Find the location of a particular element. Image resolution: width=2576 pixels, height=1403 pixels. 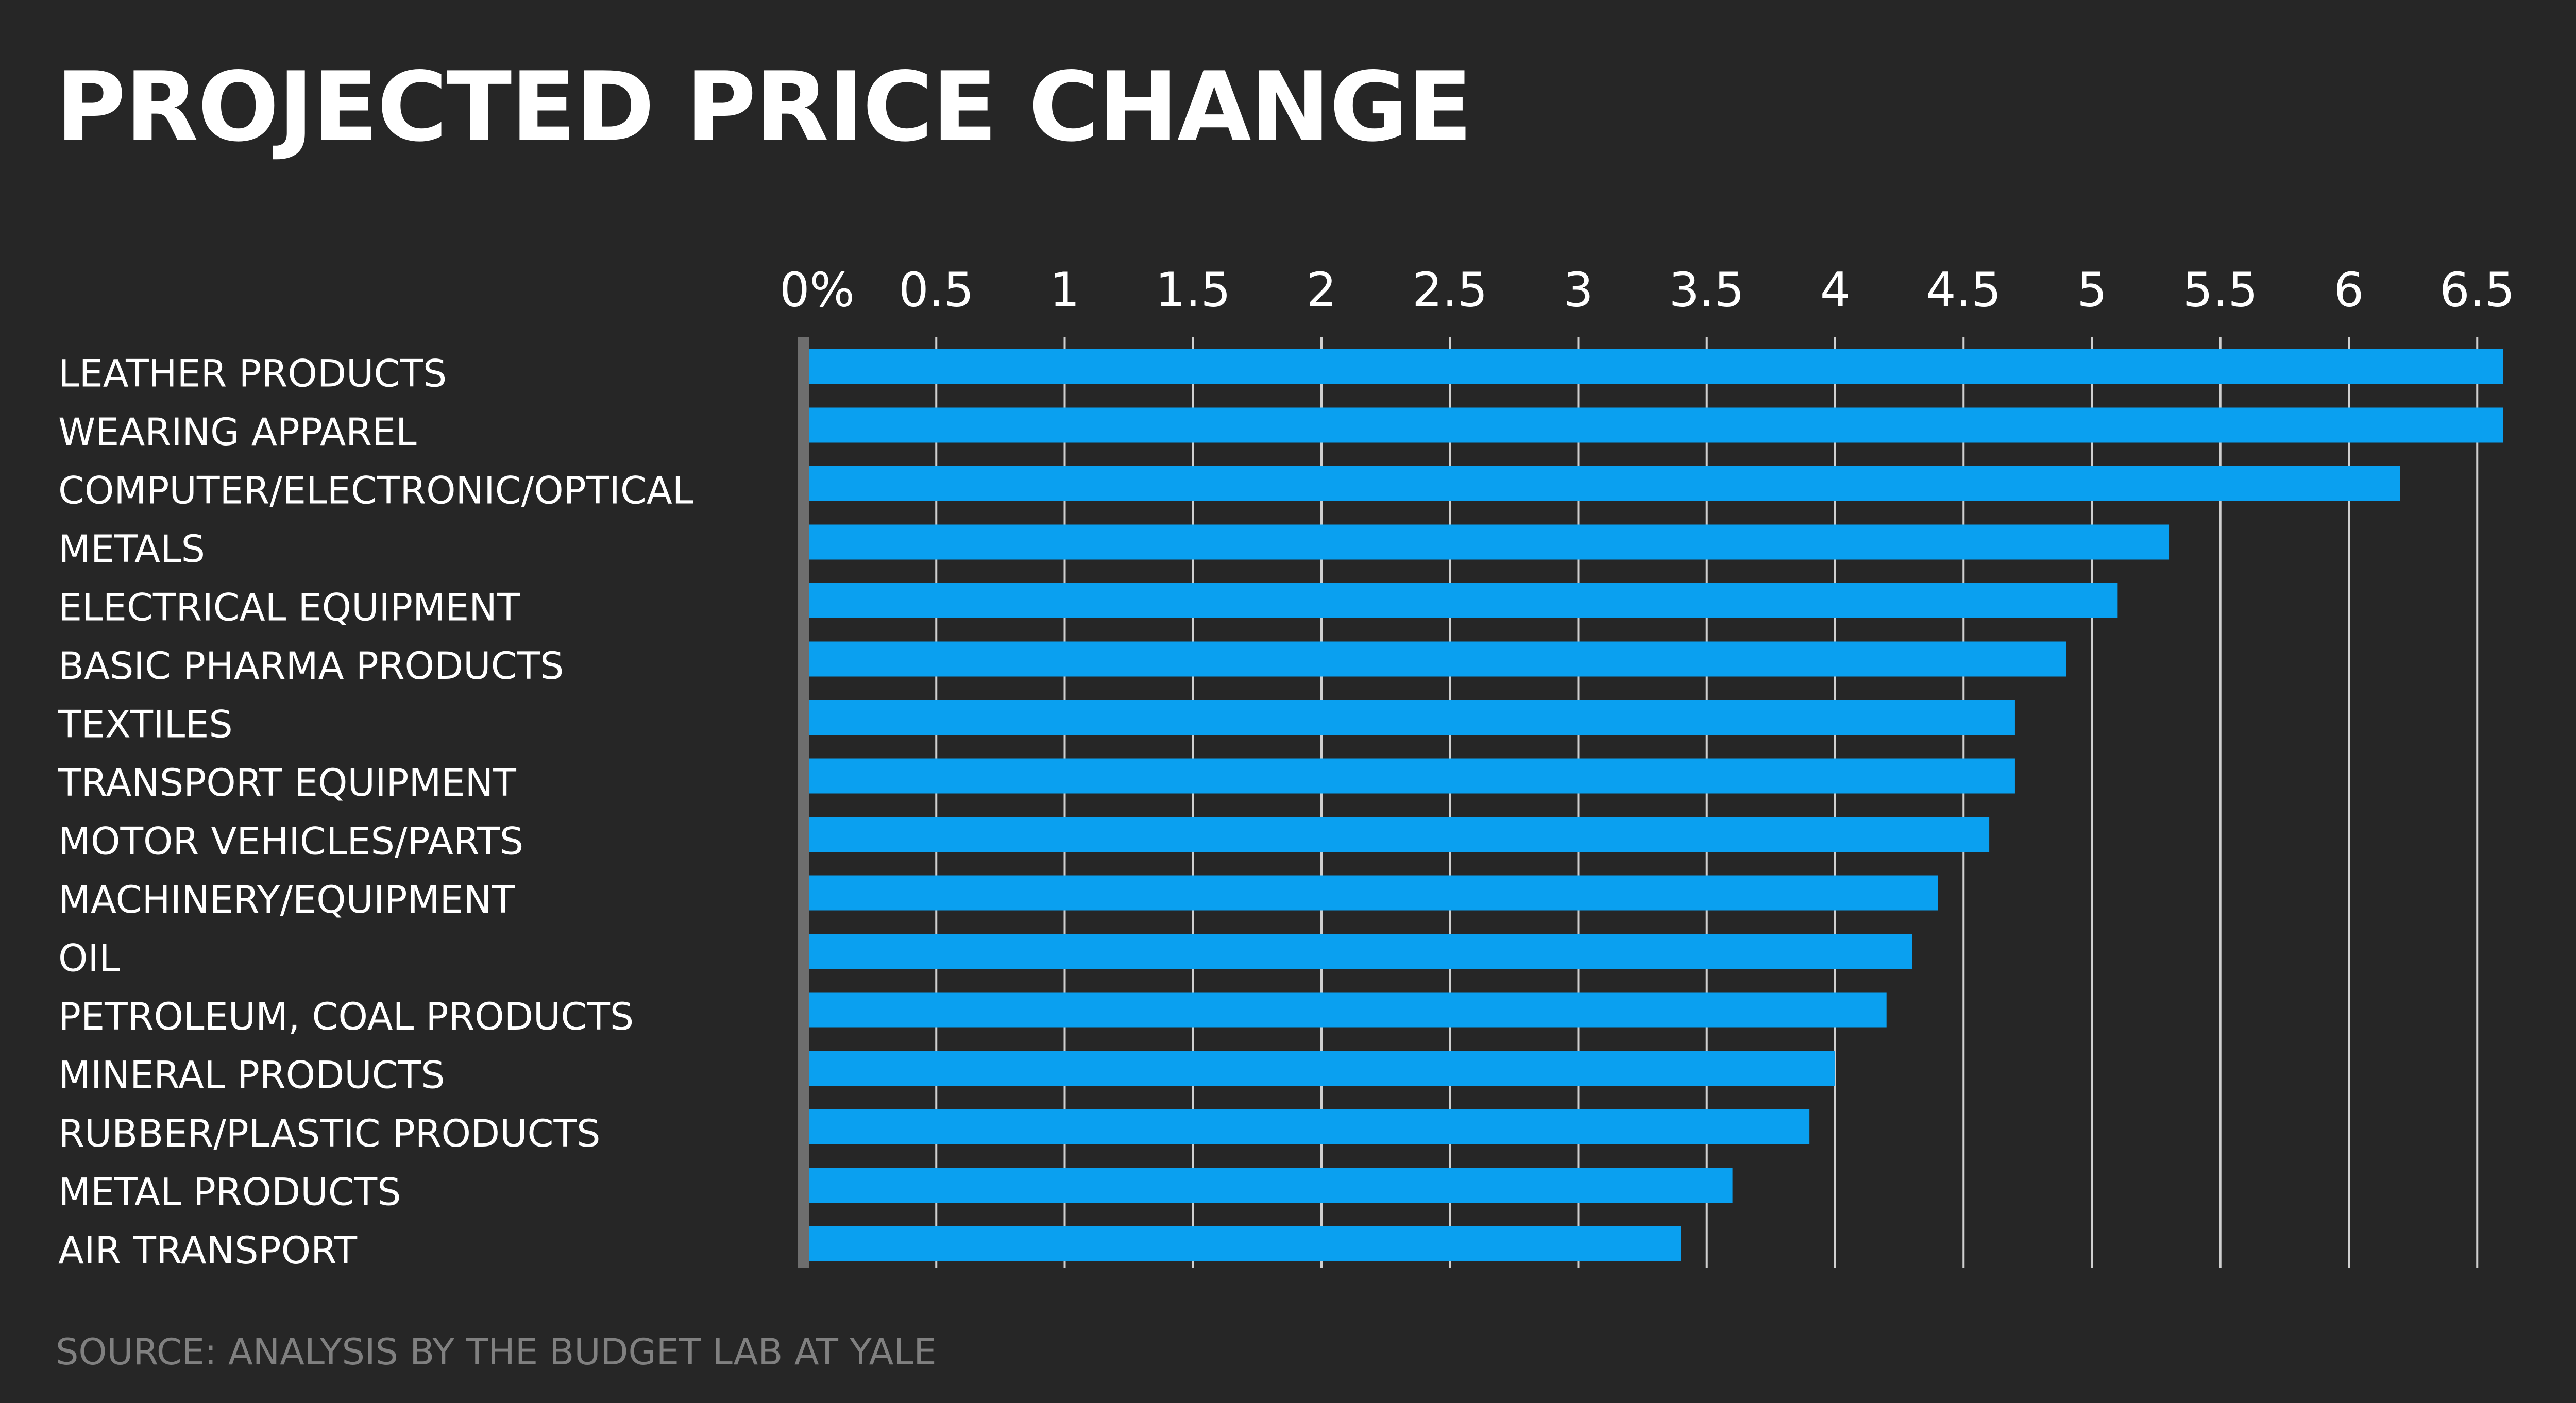

category-label: TRANSPORT EQUIPMENT is located at coordinates (287, 783).